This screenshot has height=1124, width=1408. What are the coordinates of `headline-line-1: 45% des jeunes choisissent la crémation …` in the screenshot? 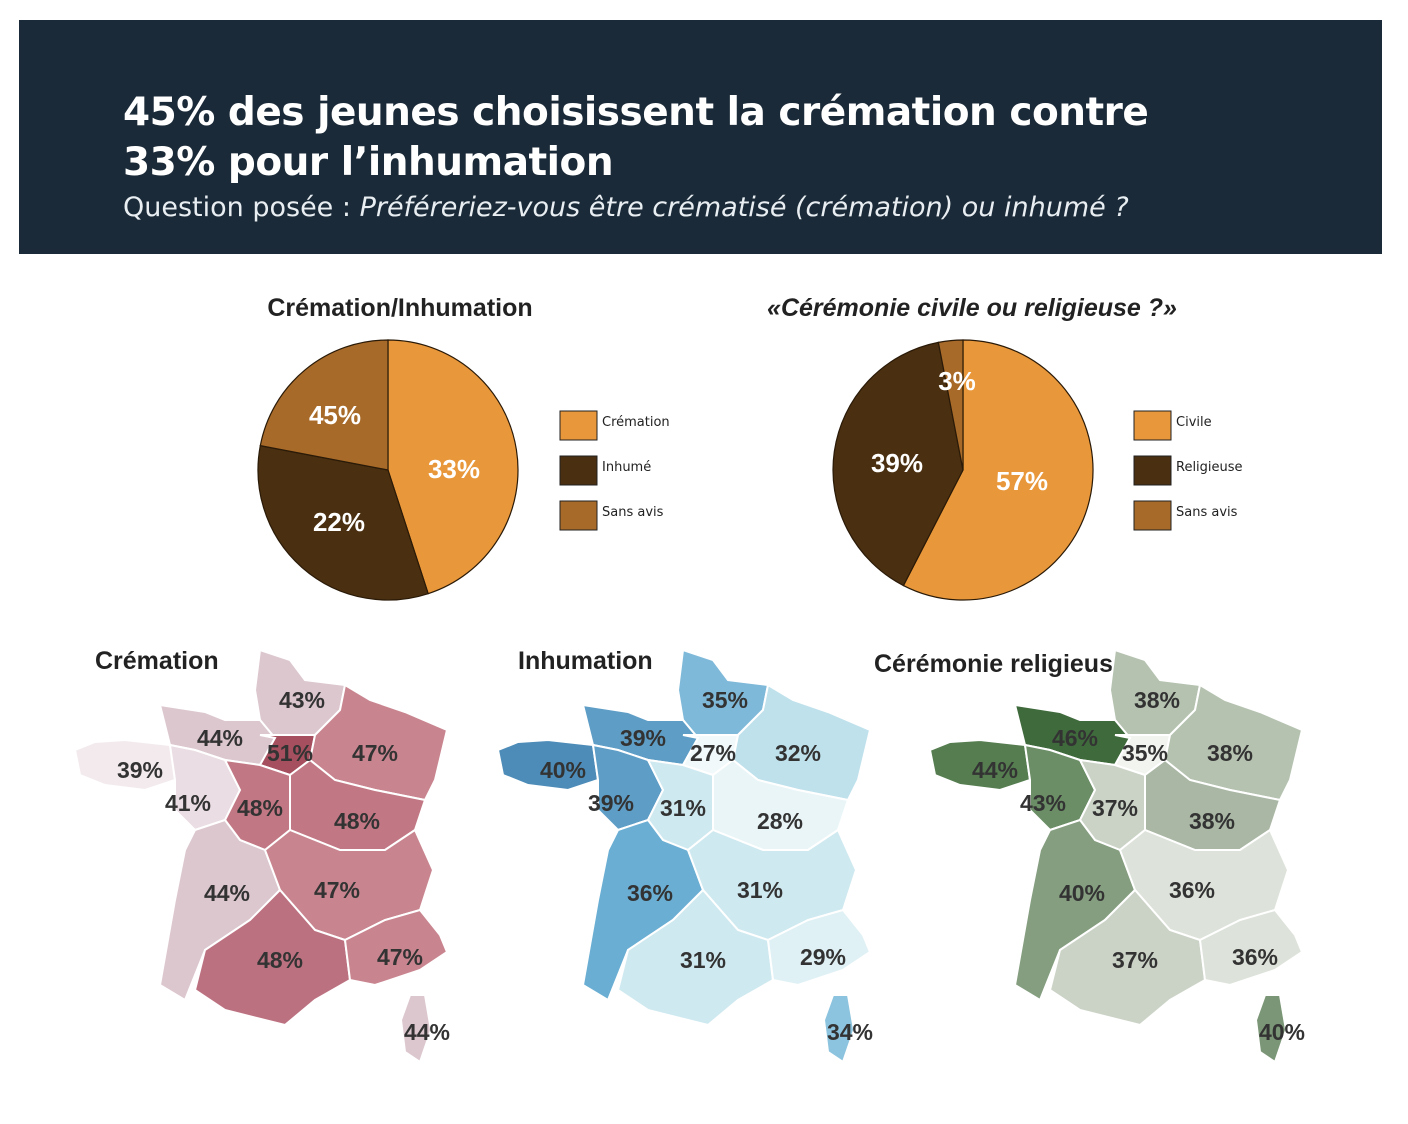 It's located at (636, 112).